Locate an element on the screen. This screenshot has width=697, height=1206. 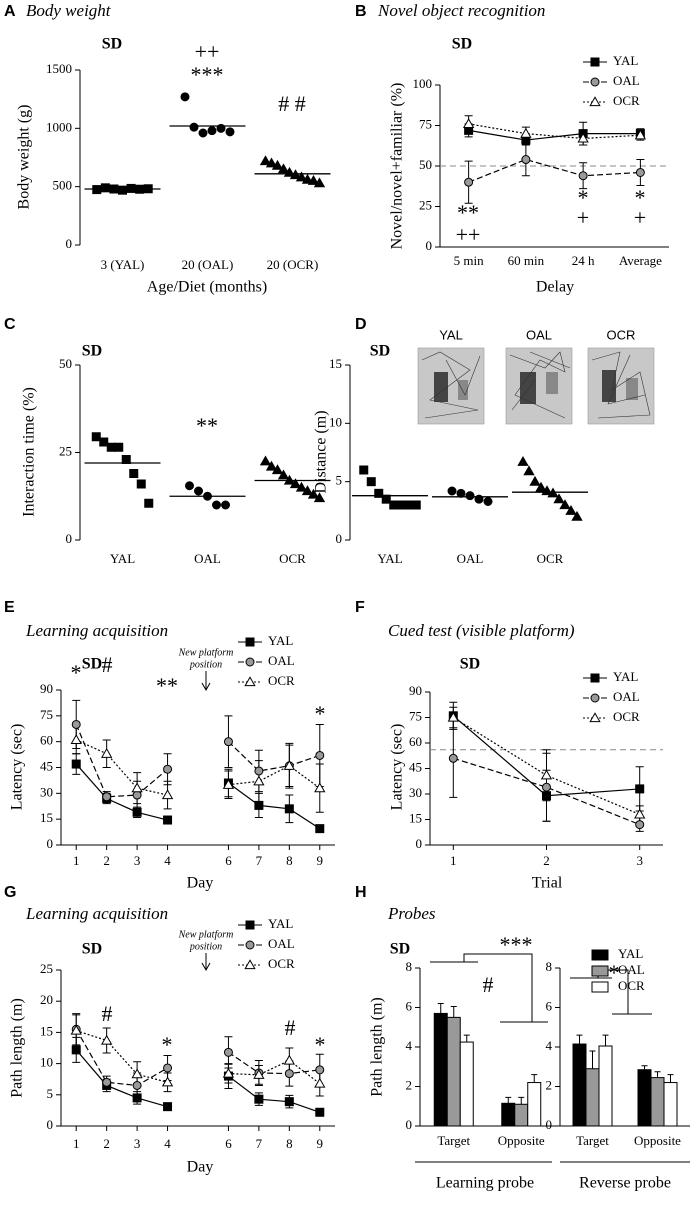
annotation: ** is located at coordinates (207, 425).